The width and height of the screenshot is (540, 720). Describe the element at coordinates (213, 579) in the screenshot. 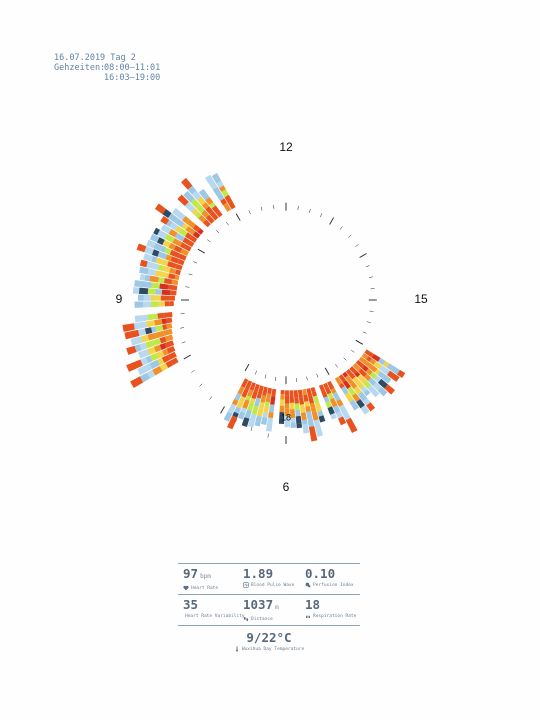

I see `heart-rate-stat: 97 bpm Heart Rate` at that location.